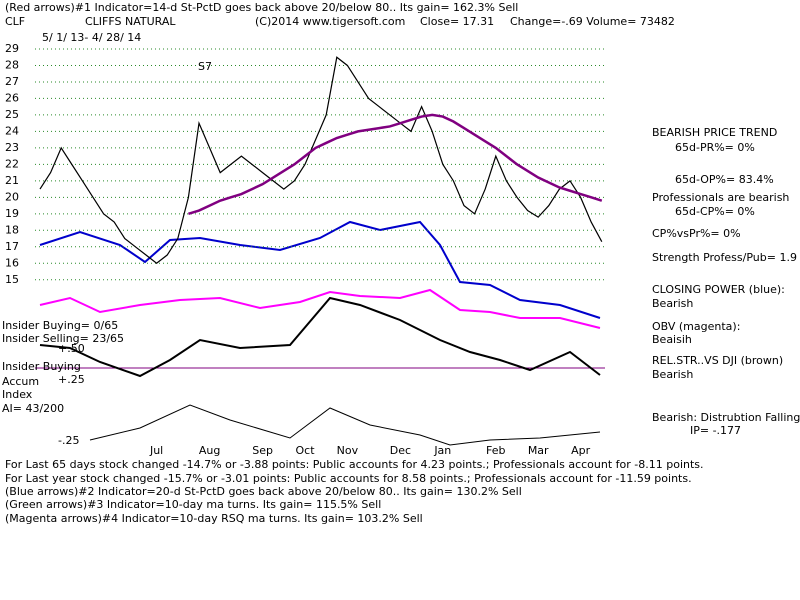 The height and width of the screenshot is (600, 800). Describe the element at coordinates (330, 21) in the screenshot. I see `copyright: (C)2014 www.tigersoft.com` at that location.